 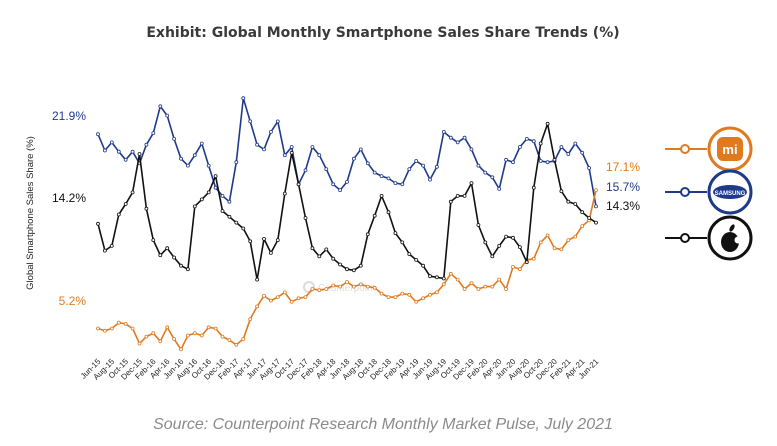 What do you see at coordinates (709, 149) in the screenshot?
I see `legend-item-xiaomi: mi` at bounding box center [709, 149].